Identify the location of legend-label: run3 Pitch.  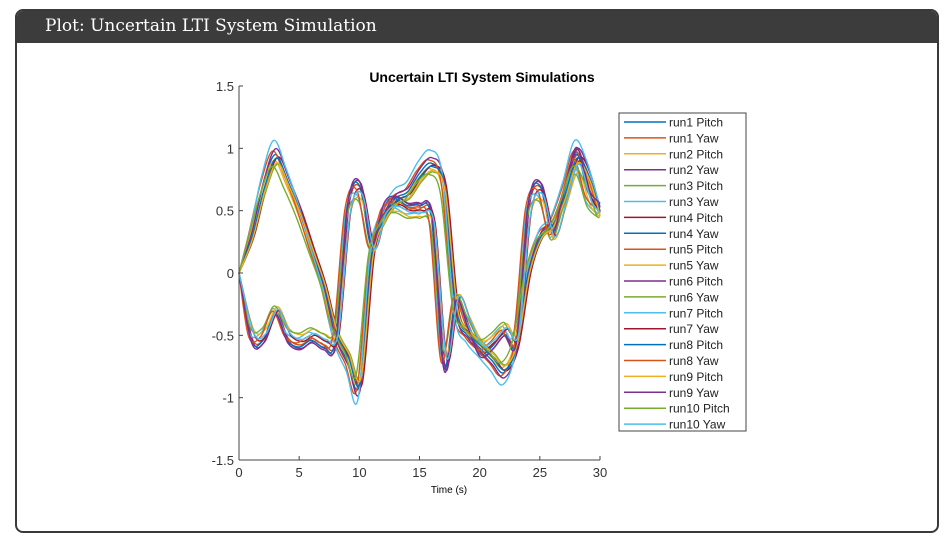
(696, 186).